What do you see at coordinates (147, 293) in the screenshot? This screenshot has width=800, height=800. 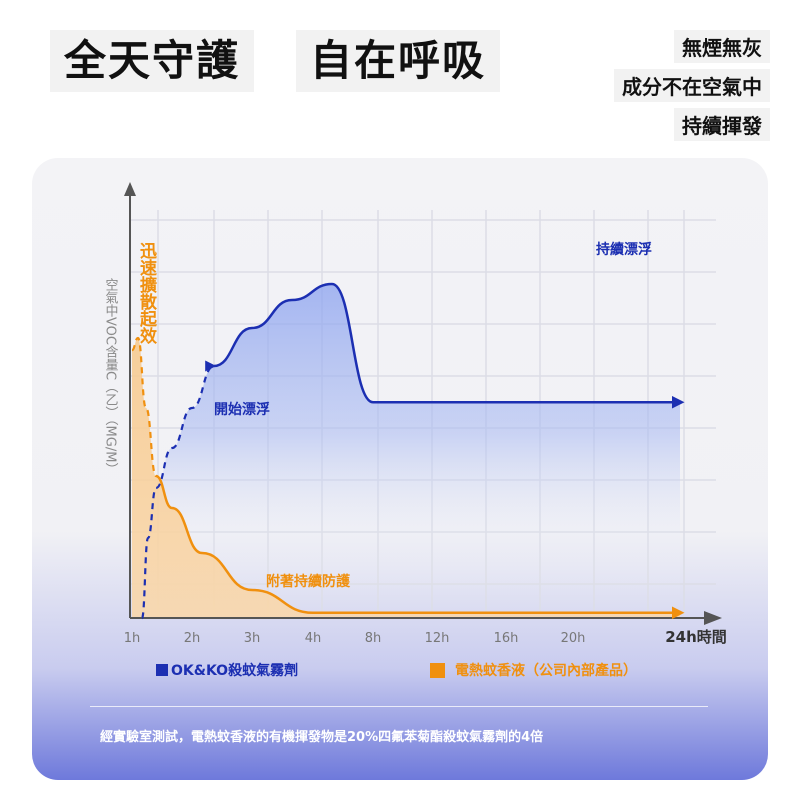 I see `annotation-rapid-spread: 迅速擴散起效` at bounding box center [147, 293].